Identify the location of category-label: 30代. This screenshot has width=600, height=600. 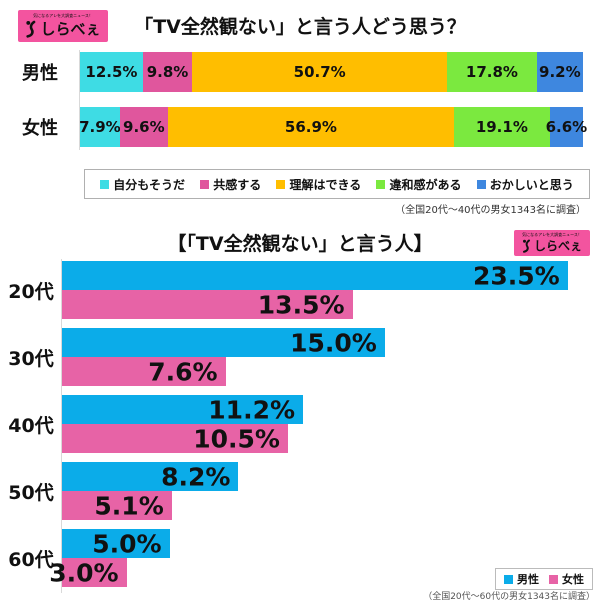
(31, 358).